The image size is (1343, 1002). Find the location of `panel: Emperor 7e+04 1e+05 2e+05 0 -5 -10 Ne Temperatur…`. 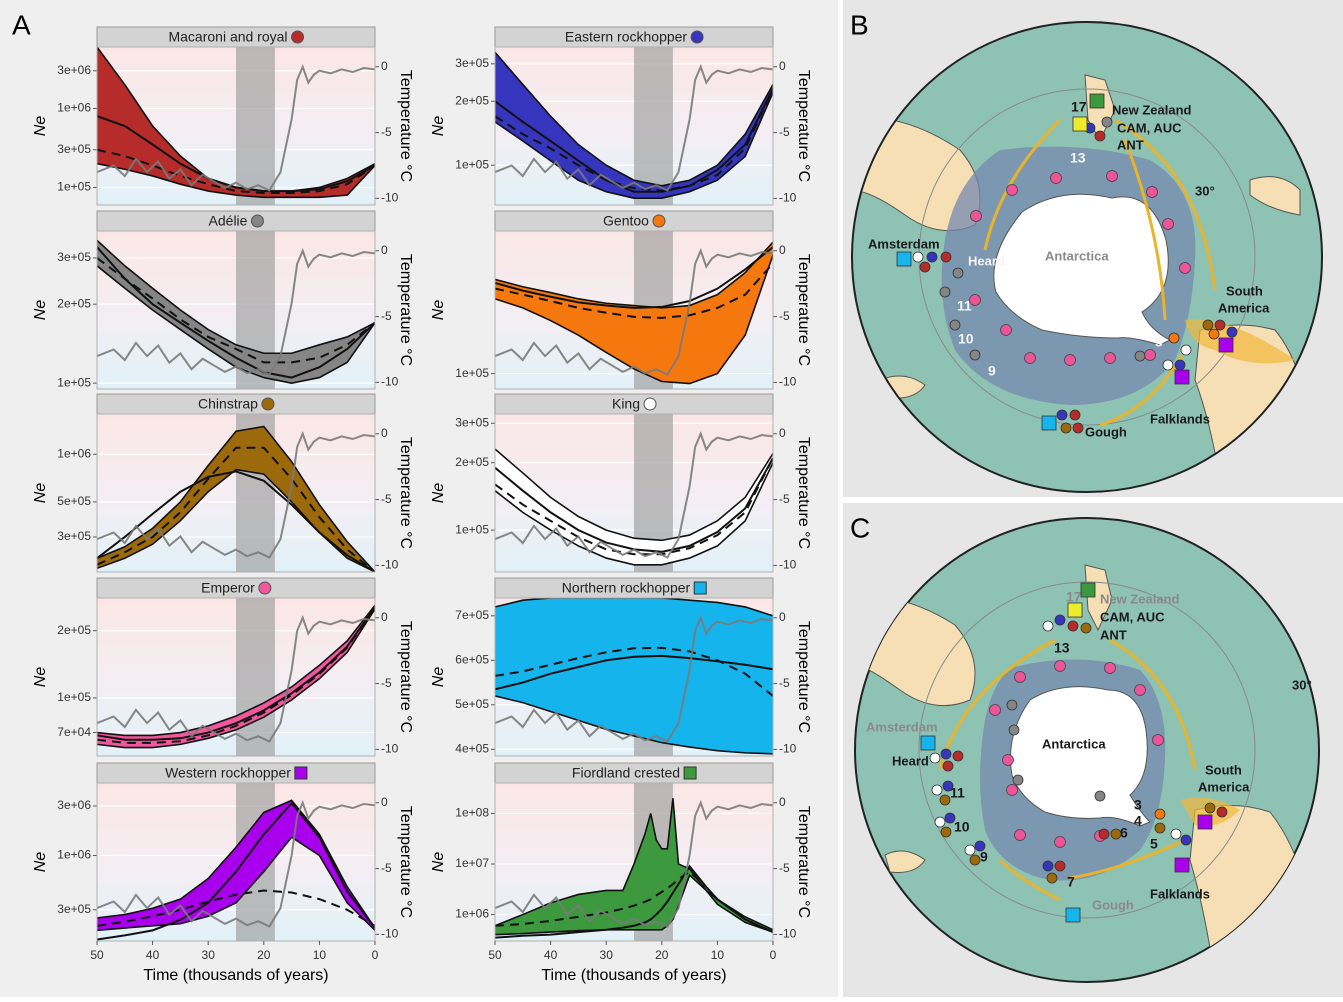

panel: Emperor 7e+04 1e+05 2e+05 0 -5 -10 Ne Temperatur… is located at coordinates (223, 667).